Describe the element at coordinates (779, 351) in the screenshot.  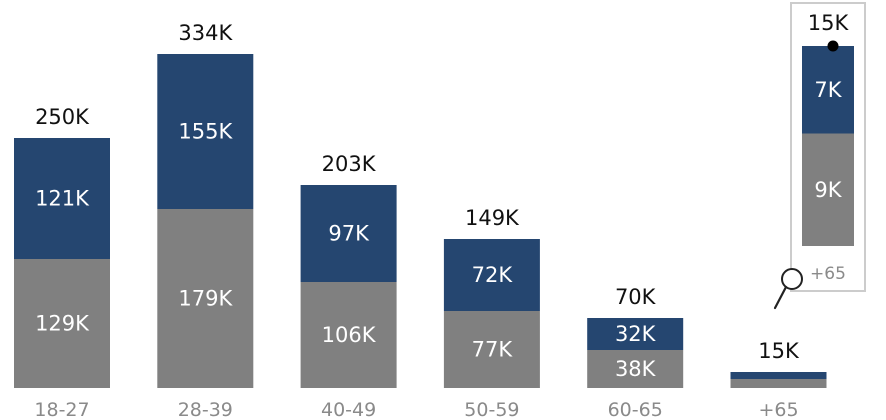
I see `bar-total-label-5: 15K` at that location.